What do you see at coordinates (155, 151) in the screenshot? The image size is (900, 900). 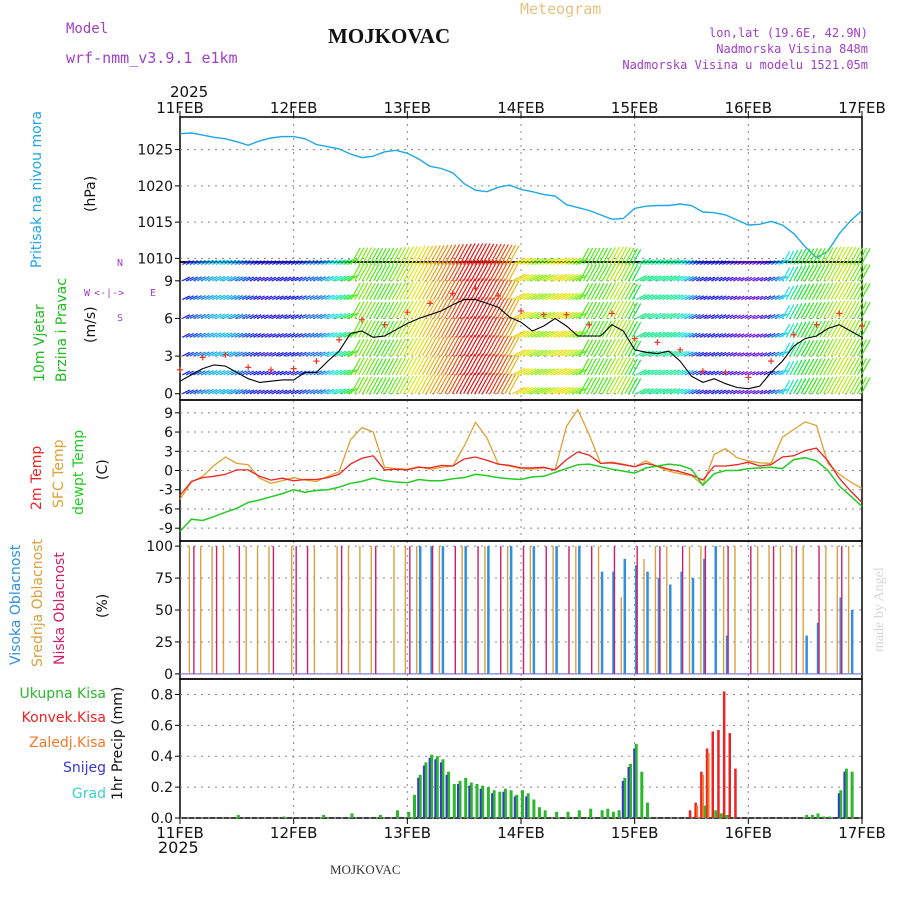 I see `y-tick-label: 1025` at bounding box center [155, 151].